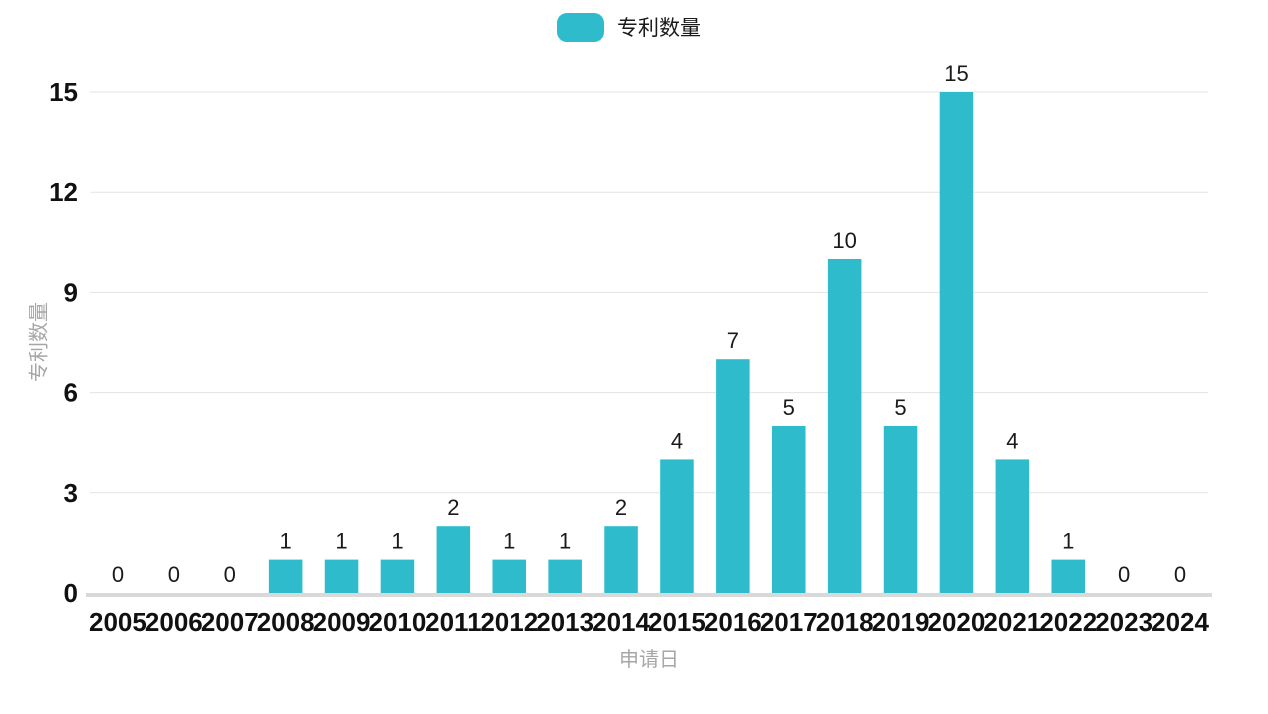  Describe the element at coordinates (39, 342) in the screenshot. I see `y-axis-title: 专利数量` at that location.